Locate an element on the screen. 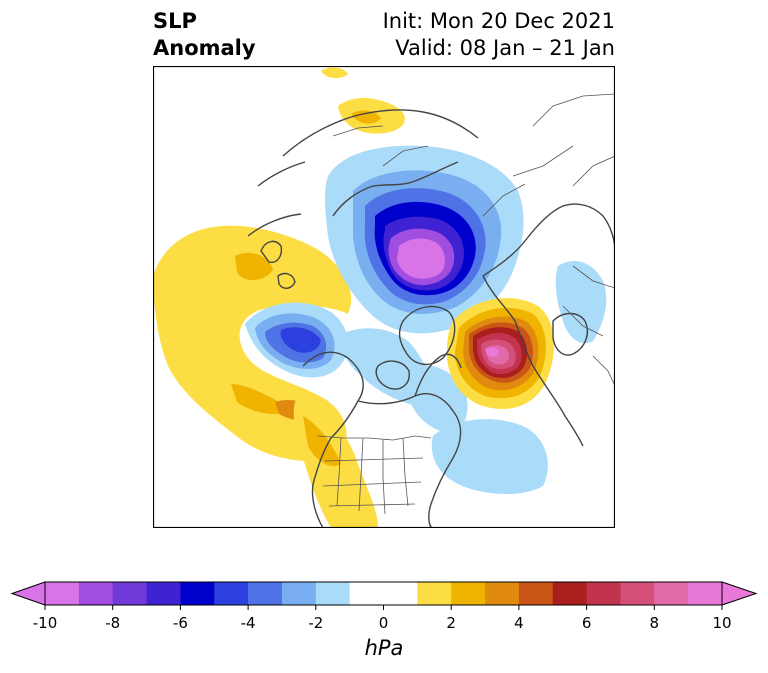  colorbar is located at coordinates (384, 603).